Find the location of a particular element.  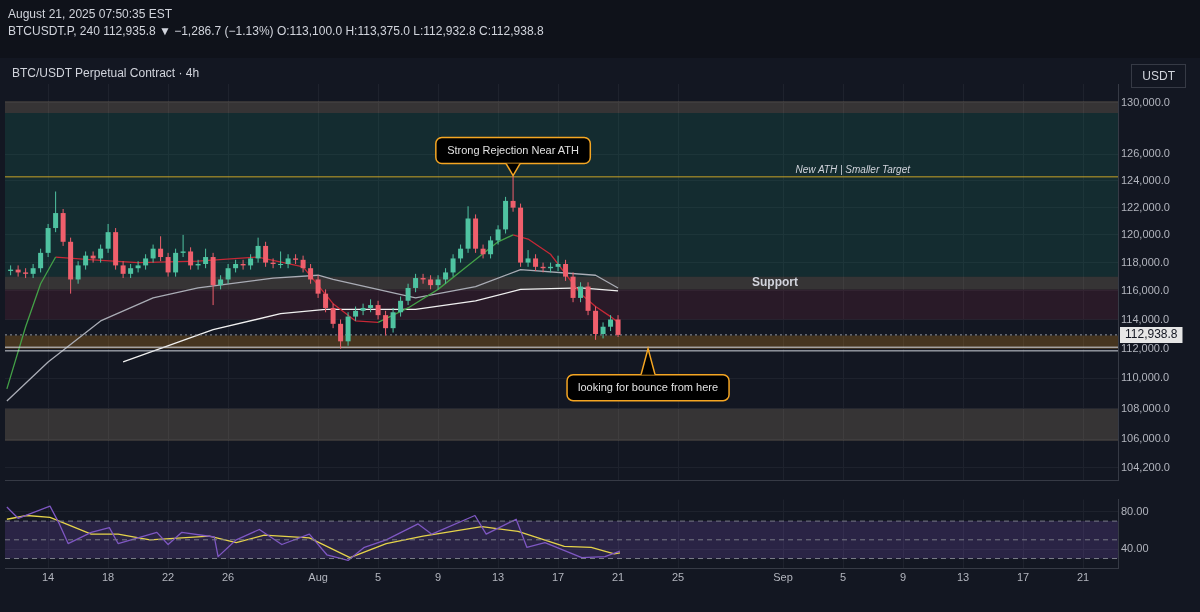

y-tick-label: 104,200.0 is located at coordinates (1145, 466).